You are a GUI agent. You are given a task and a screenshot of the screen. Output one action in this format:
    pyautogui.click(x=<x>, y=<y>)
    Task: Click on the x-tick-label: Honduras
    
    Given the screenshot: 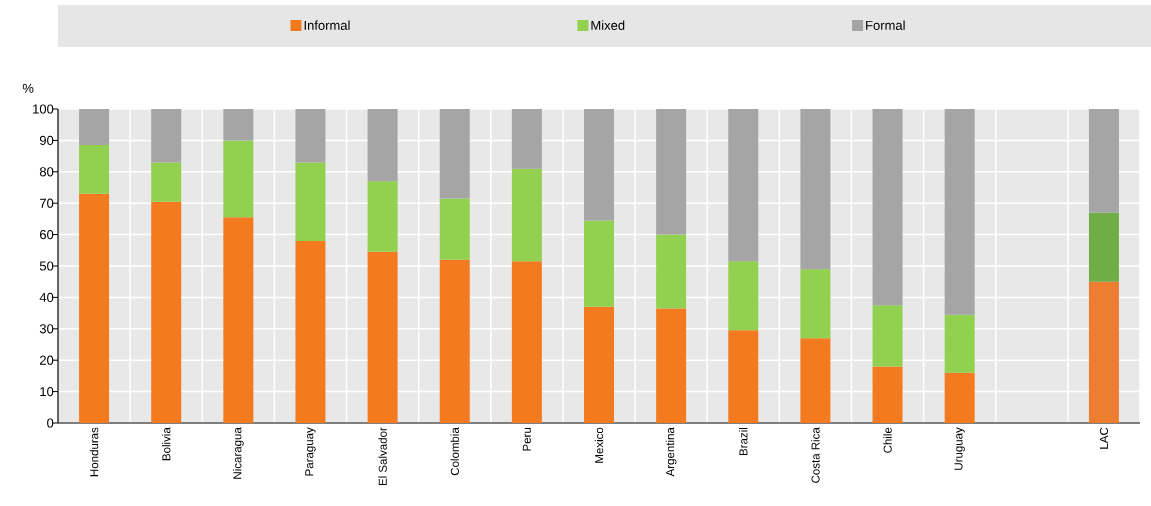 What is the action you would take?
    pyautogui.click(x=94, y=452)
    